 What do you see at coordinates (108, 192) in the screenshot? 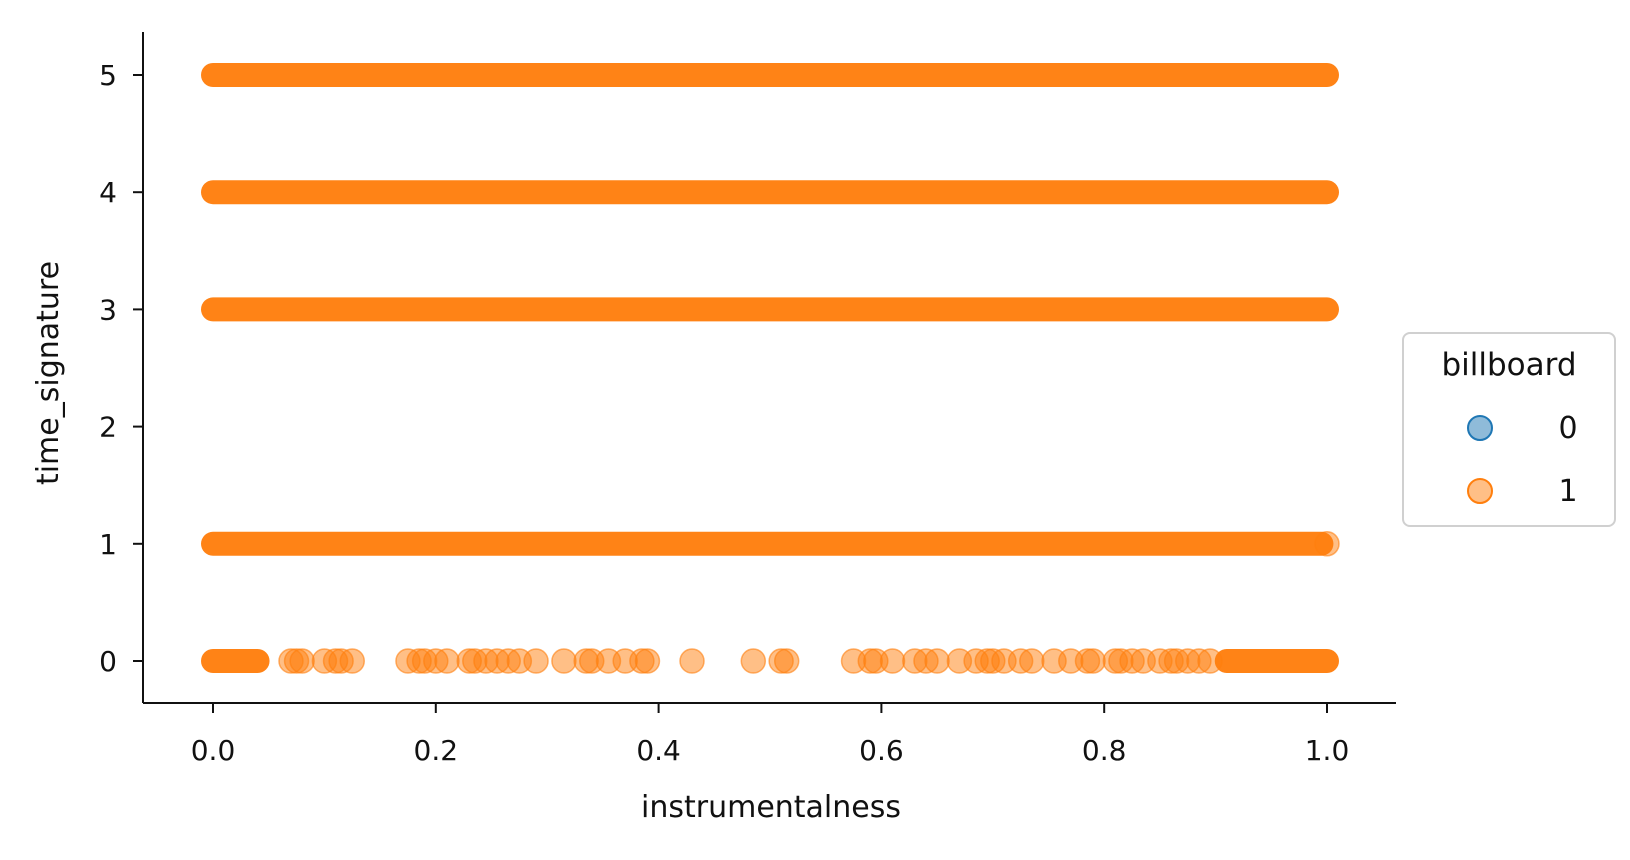
I see `y-tick-label: 4` at bounding box center [108, 192].